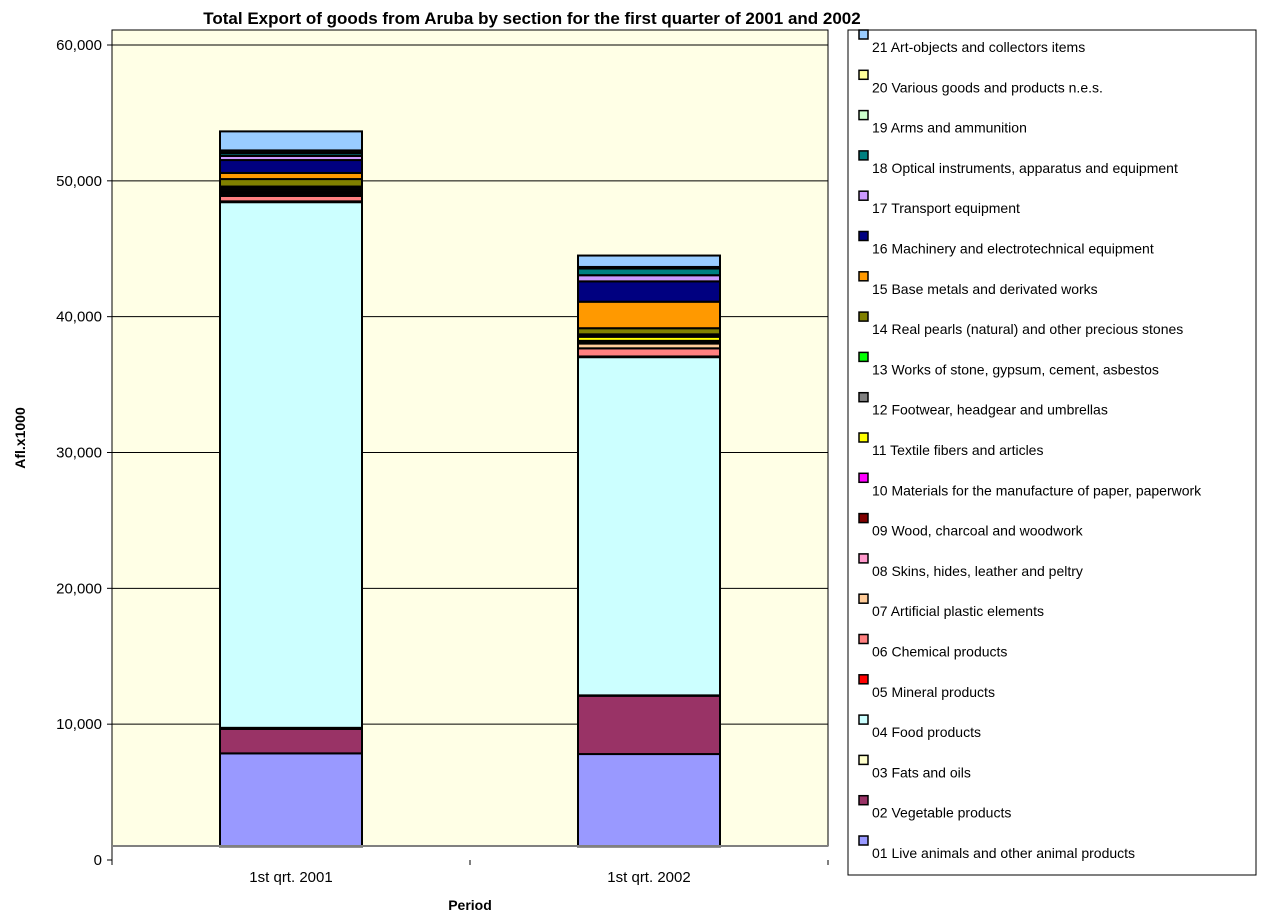 The height and width of the screenshot is (917, 1266). What do you see at coordinates (946, 208) in the screenshot?
I see `legend-label: 17 Transport equipment` at bounding box center [946, 208].